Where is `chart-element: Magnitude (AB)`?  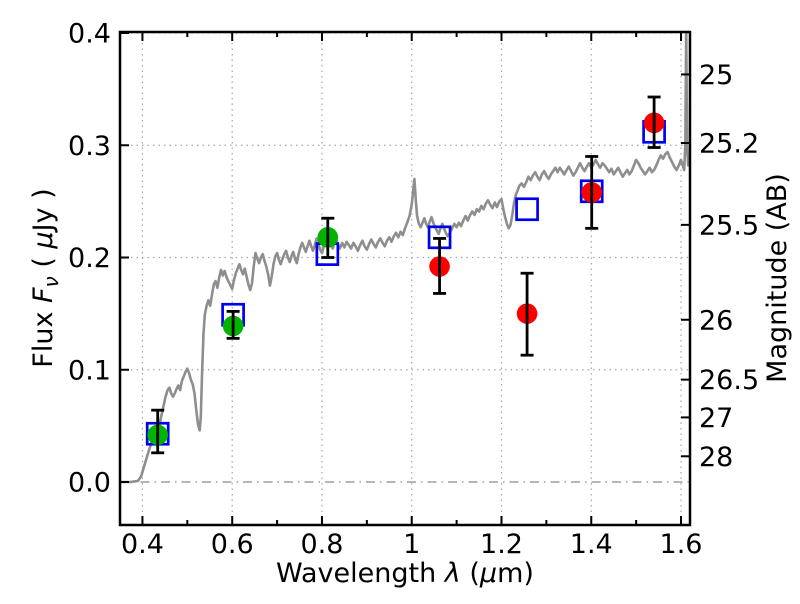 chart-element: Magnitude (AB) is located at coordinates (777, 278).